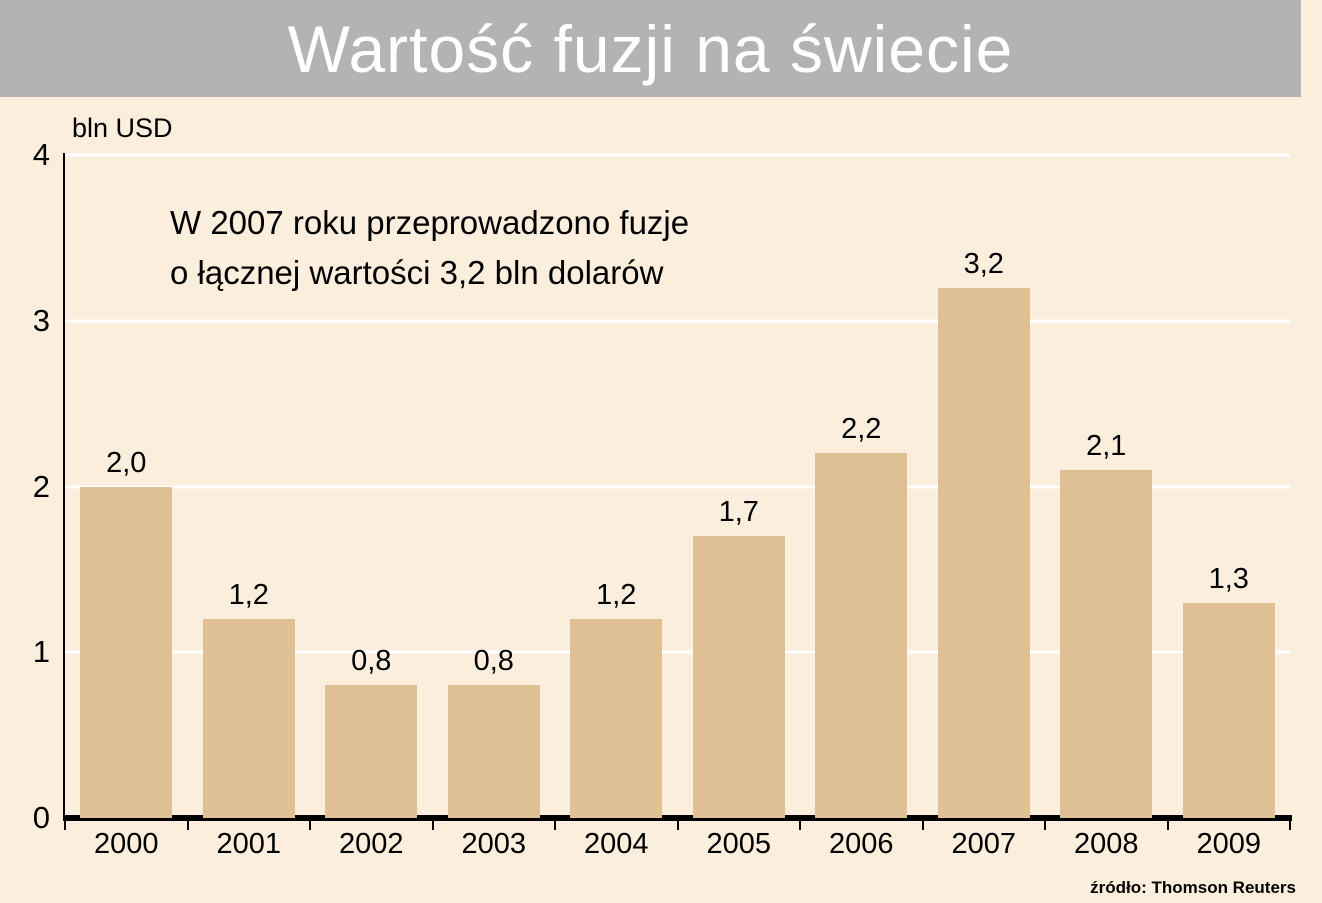 This screenshot has width=1322, height=903. I want to click on y-tick-label-3: 3, so click(41, 320).